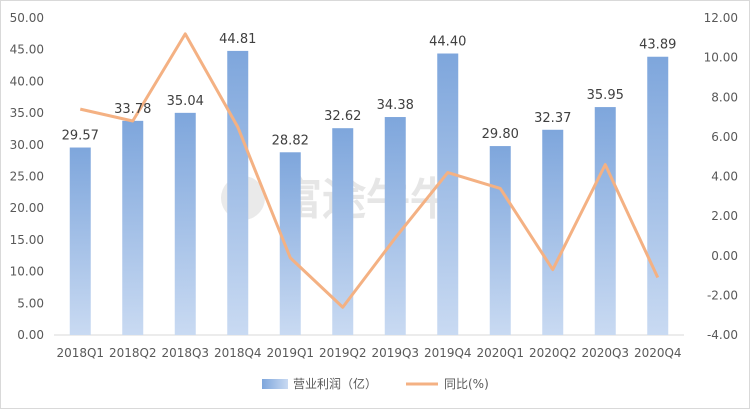  What do you see at coordinates (724, 256) in the screenshot?
I see `y-right-tick-label: 0.00` at bounding box center [724, 256].